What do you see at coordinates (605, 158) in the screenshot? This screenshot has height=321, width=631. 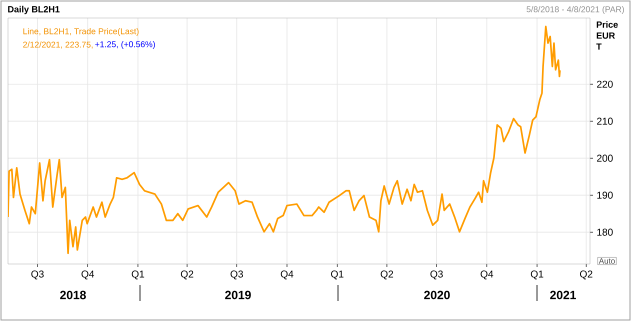 I see `y-tick-label: 200` at bounding box center [605, 158].